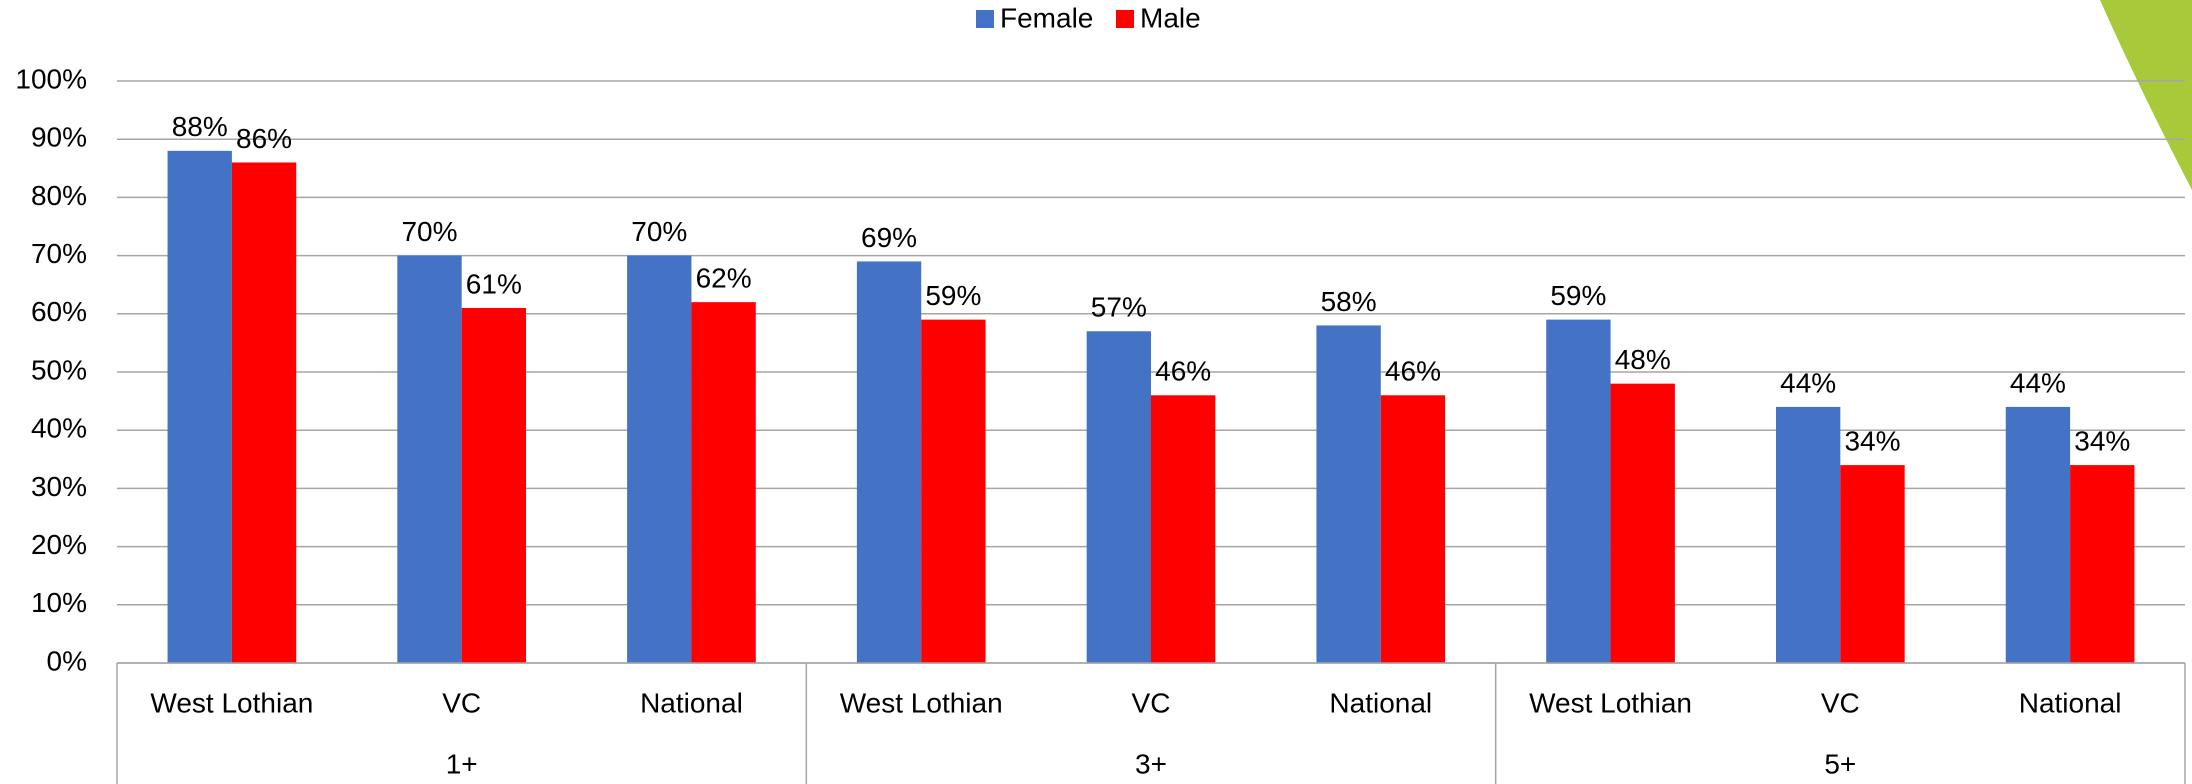  What do you see at coordinates (59, 253) in the screenshot?
I see `y-tick-label: 70%` at bounding box center [59, 253].